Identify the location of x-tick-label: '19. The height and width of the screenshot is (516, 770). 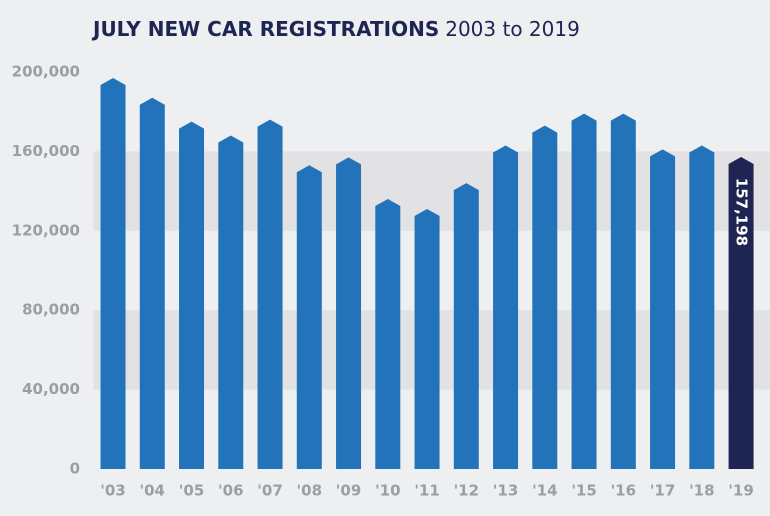
(740, 491).